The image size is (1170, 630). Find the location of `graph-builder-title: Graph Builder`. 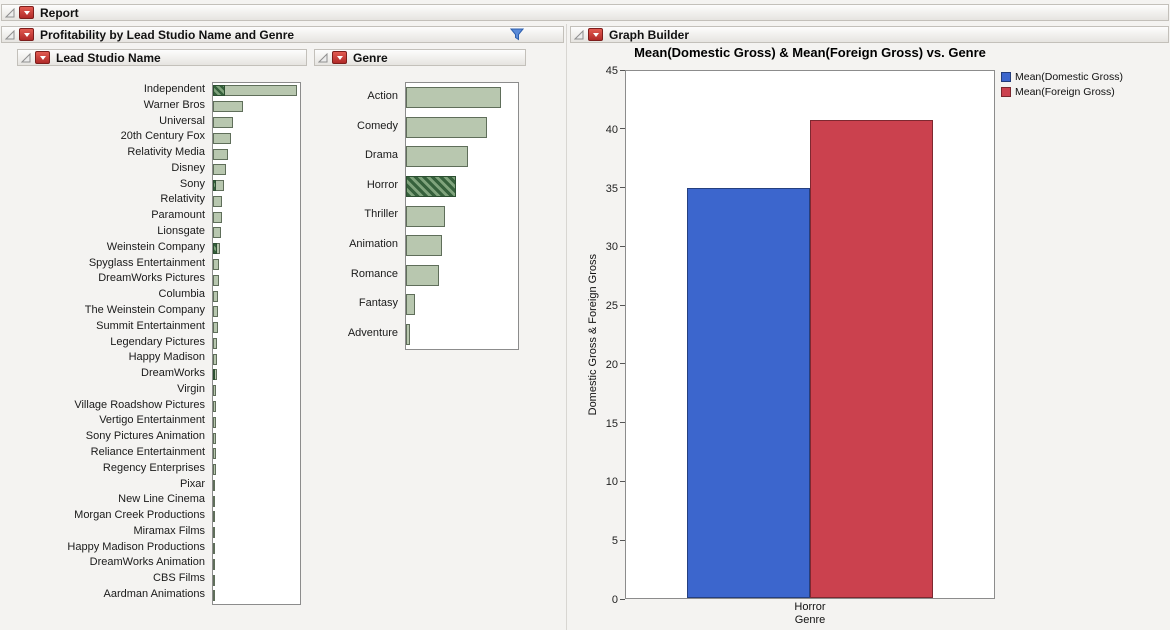

graph-builder-title: Graph Builder is located at coordinates (649, 34).